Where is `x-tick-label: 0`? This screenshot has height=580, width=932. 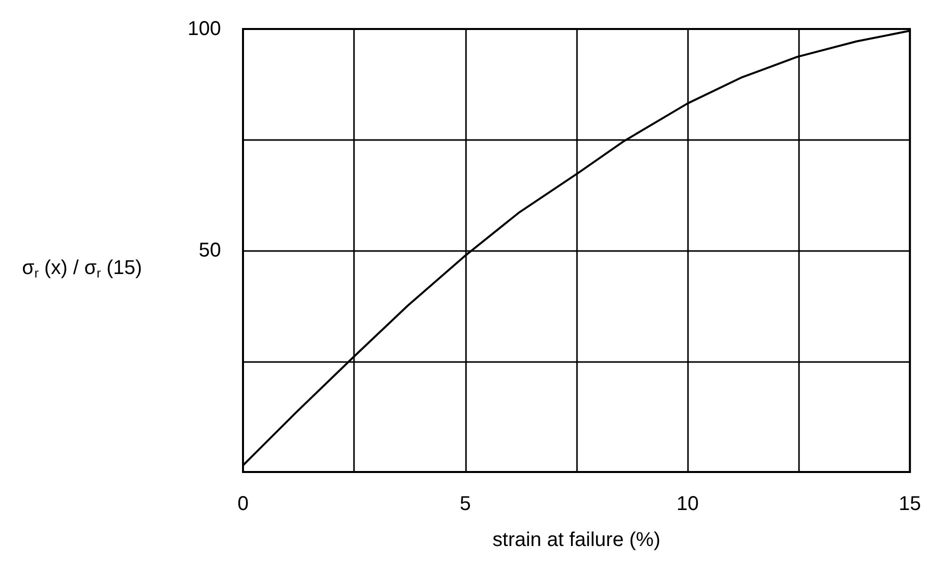
x-tick-label: 0 is located at coordinates (243, 504).